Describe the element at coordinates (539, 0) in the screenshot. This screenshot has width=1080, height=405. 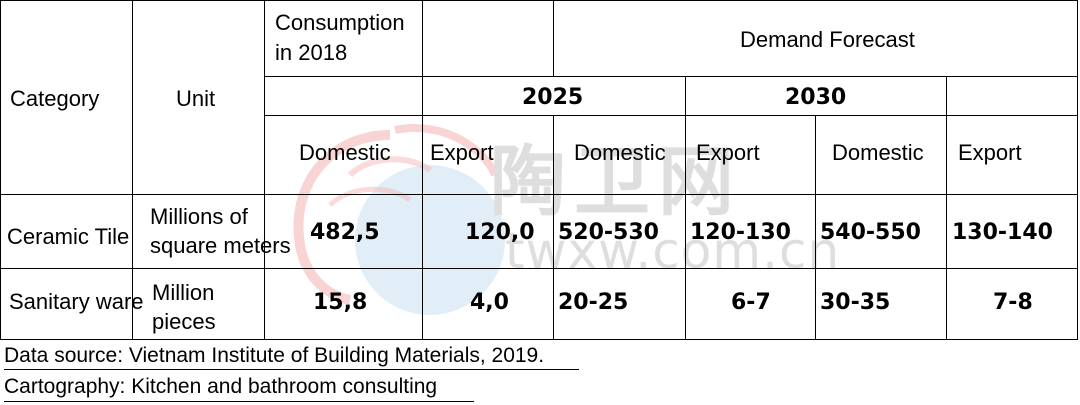
I see `table-border-top` at that location.